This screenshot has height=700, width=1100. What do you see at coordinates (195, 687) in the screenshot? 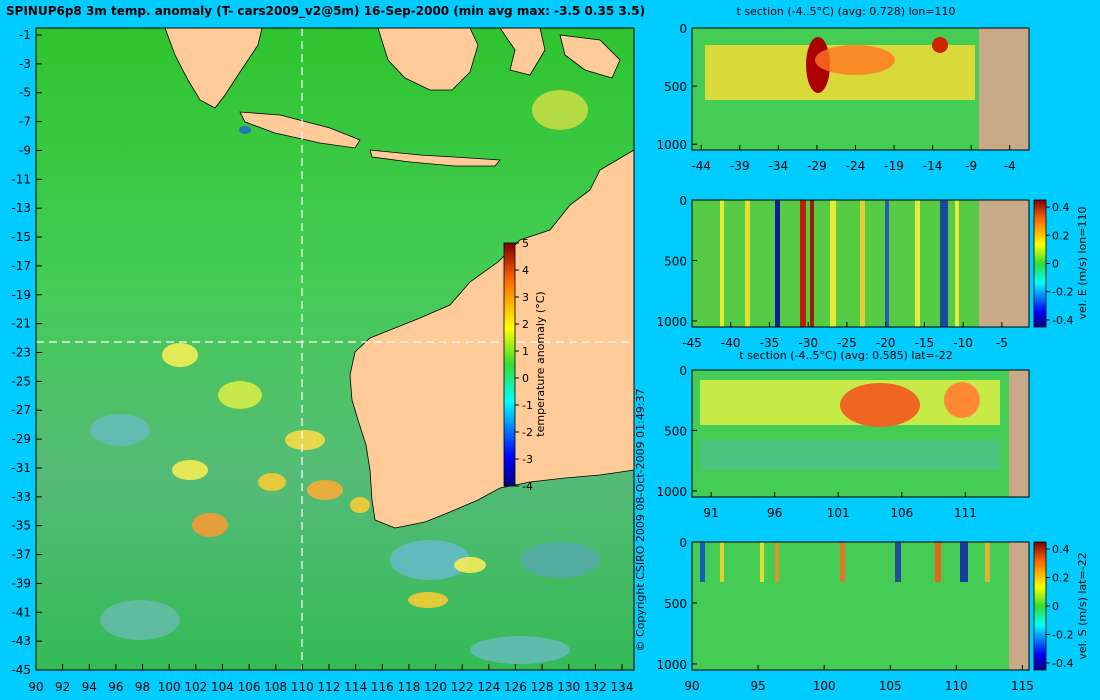
I see `lon-tick-label: 102` at bounding box center [195, 687].